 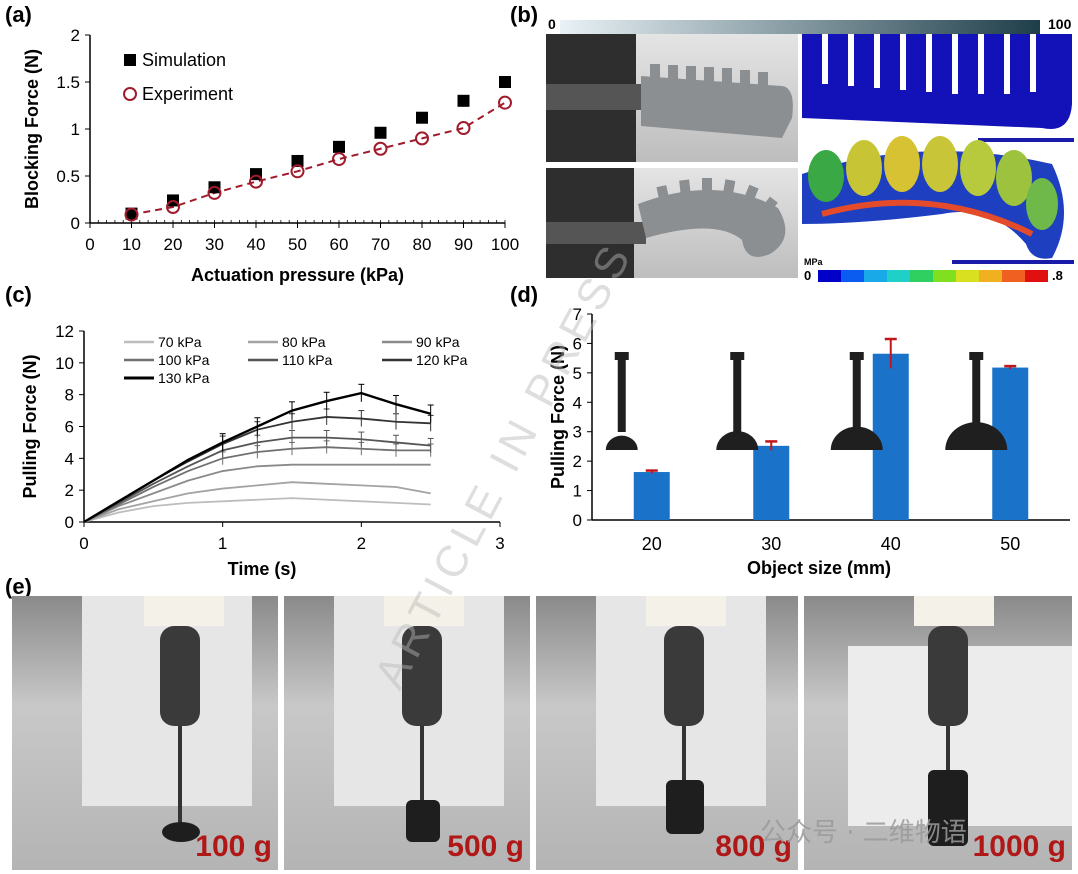 What do you see at coordinates (863, 833) in the screenshot?
I see `wechat-watermark: 公众号 · 二维物语` at bounding box center [863, 833].